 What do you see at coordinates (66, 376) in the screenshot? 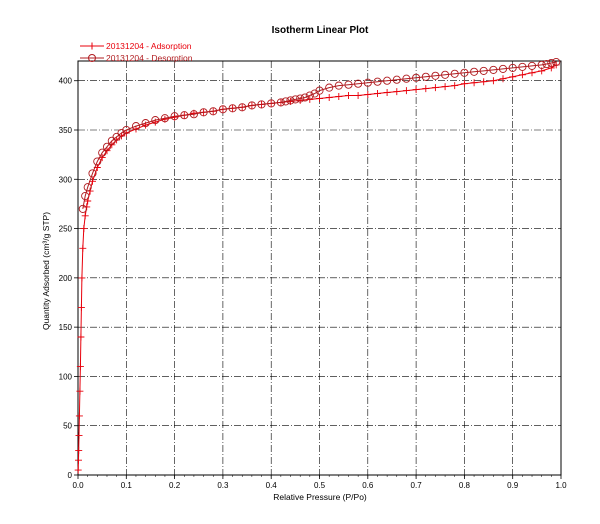
I see `y-tick-label: 100` at bounding box center [66, 376].